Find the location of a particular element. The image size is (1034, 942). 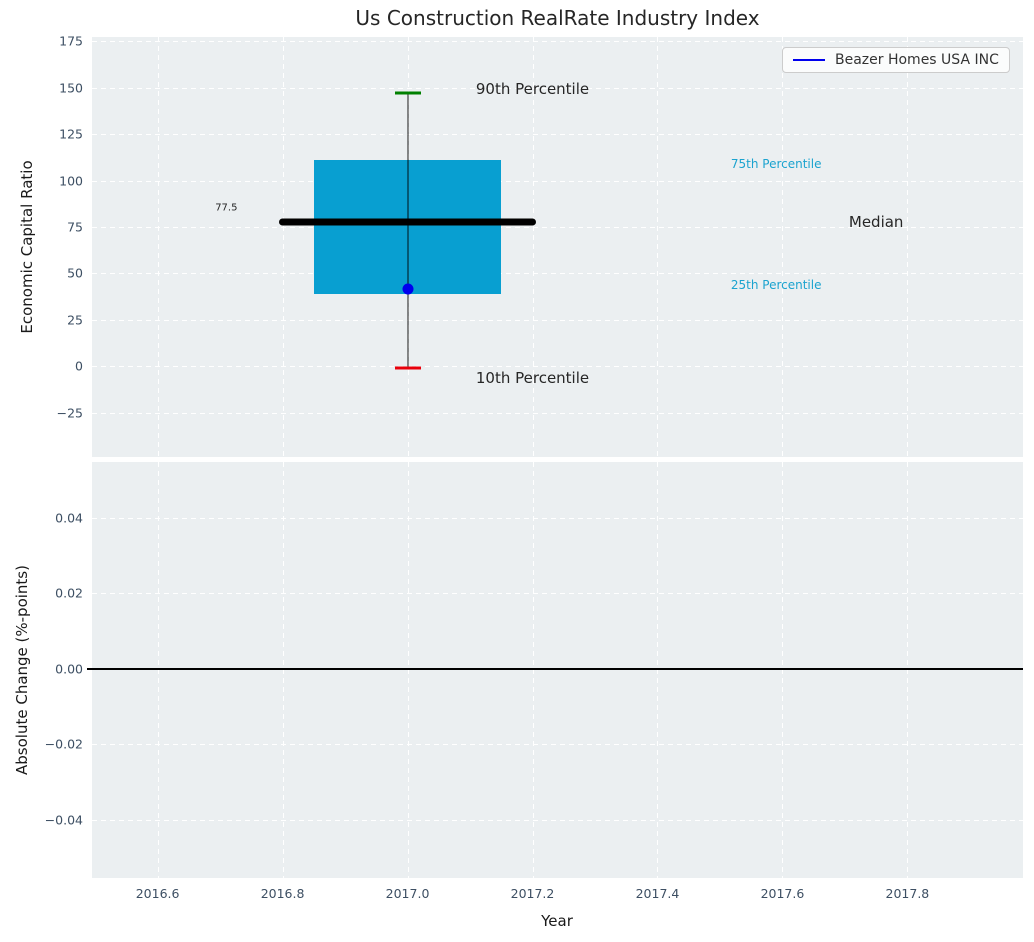

x-tick-label: 2016.8 is located at coordinates (282, 893).